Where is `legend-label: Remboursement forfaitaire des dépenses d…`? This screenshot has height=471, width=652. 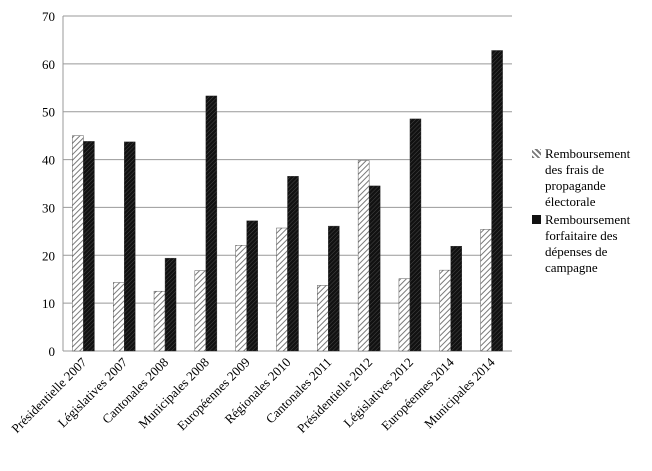
legend-label: Remboursement forfaitaire des dépenses d… is located at coordinates (588, 243).